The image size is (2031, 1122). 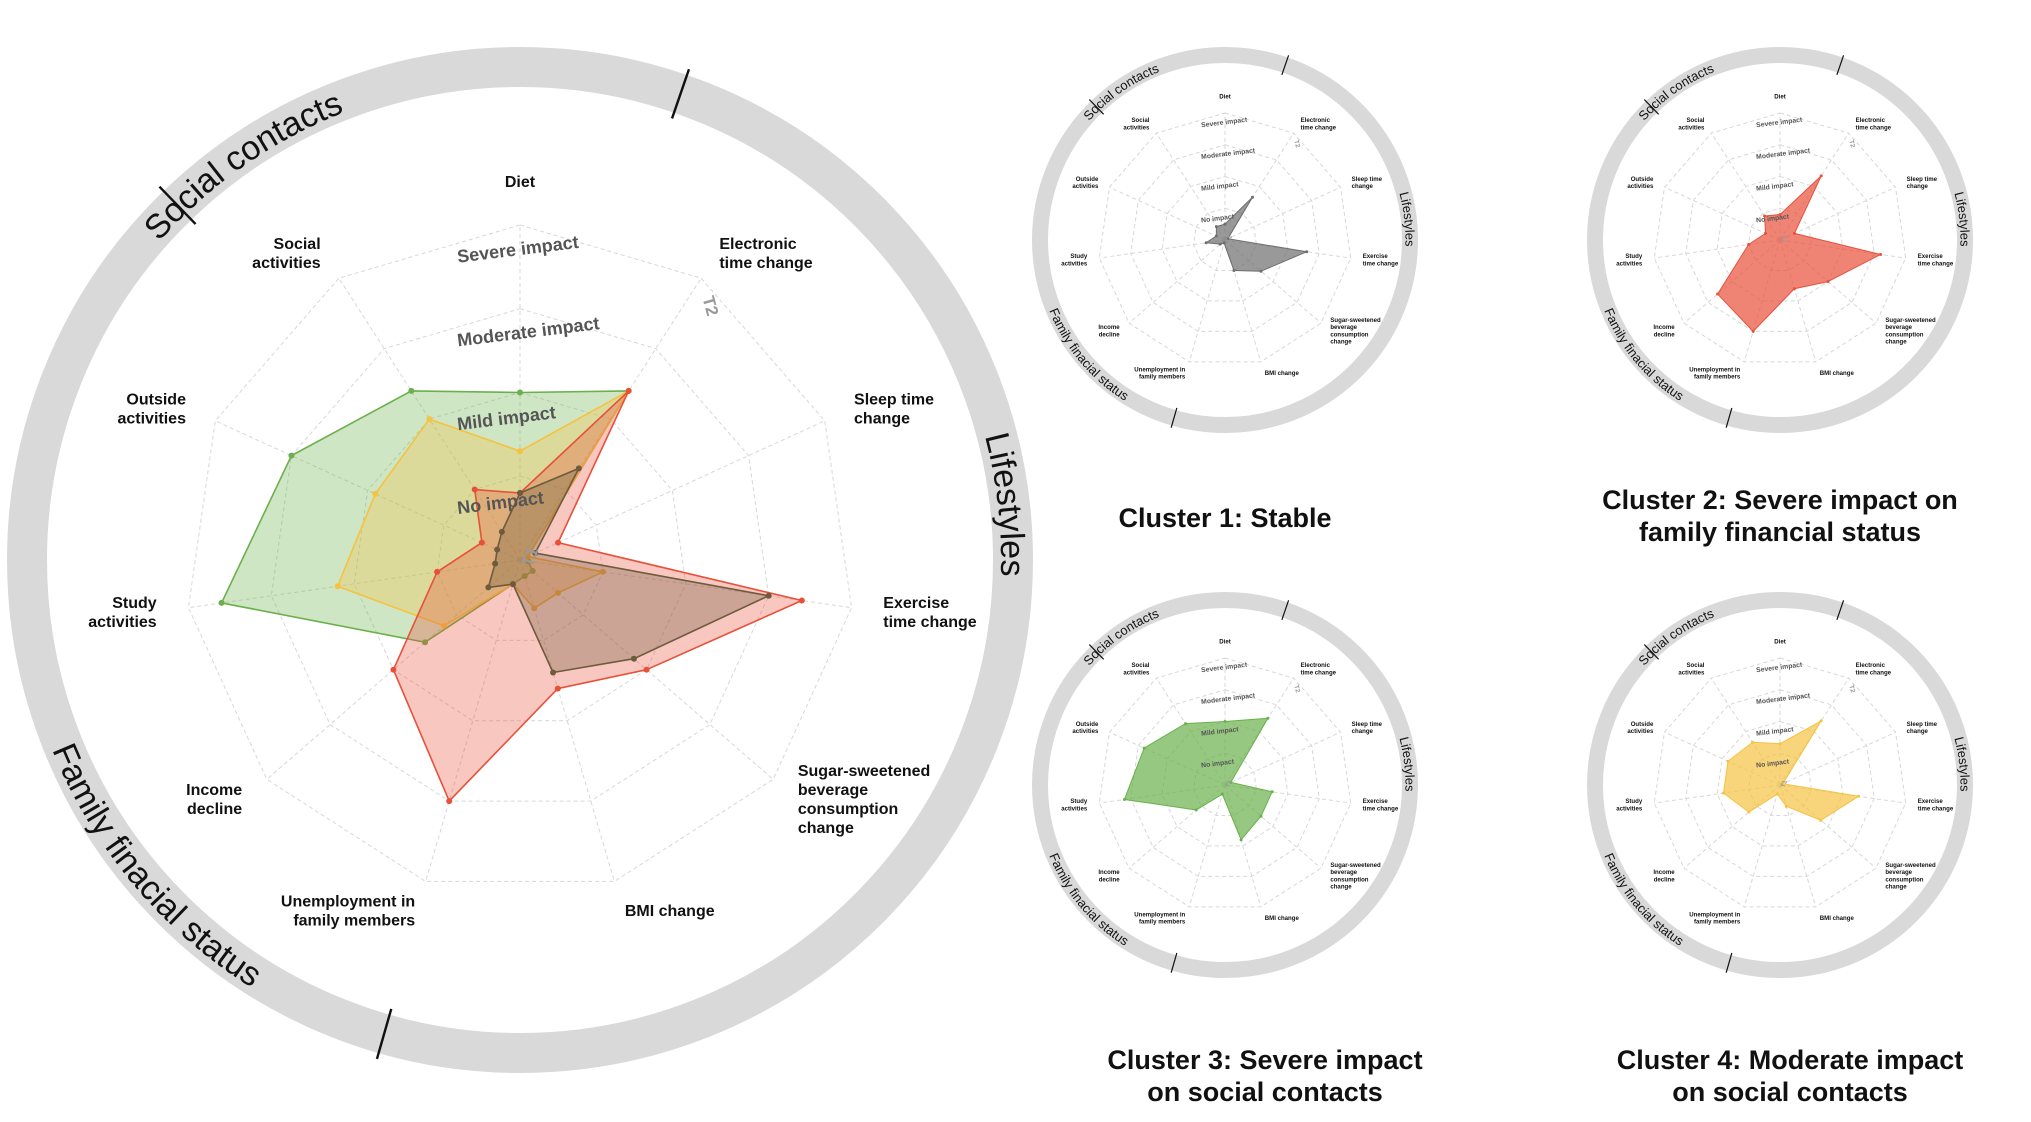 What do you see at coordinates (348, 901) in the screenshot?
I see `axis-label-line: Unemployment in` at bounding box center [348, 901].